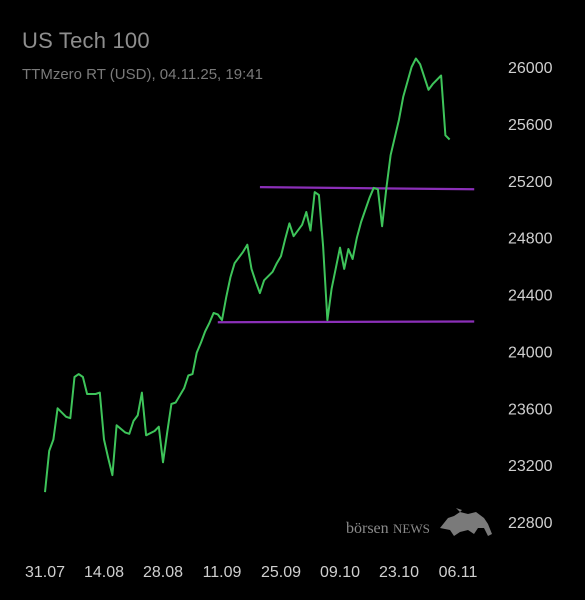 This screenshot has height=600, width=585. What do you see at coordinates (530, 182) in the screenshot?
I see `y-tick-label: 25200` at bounding box center [530, 182].